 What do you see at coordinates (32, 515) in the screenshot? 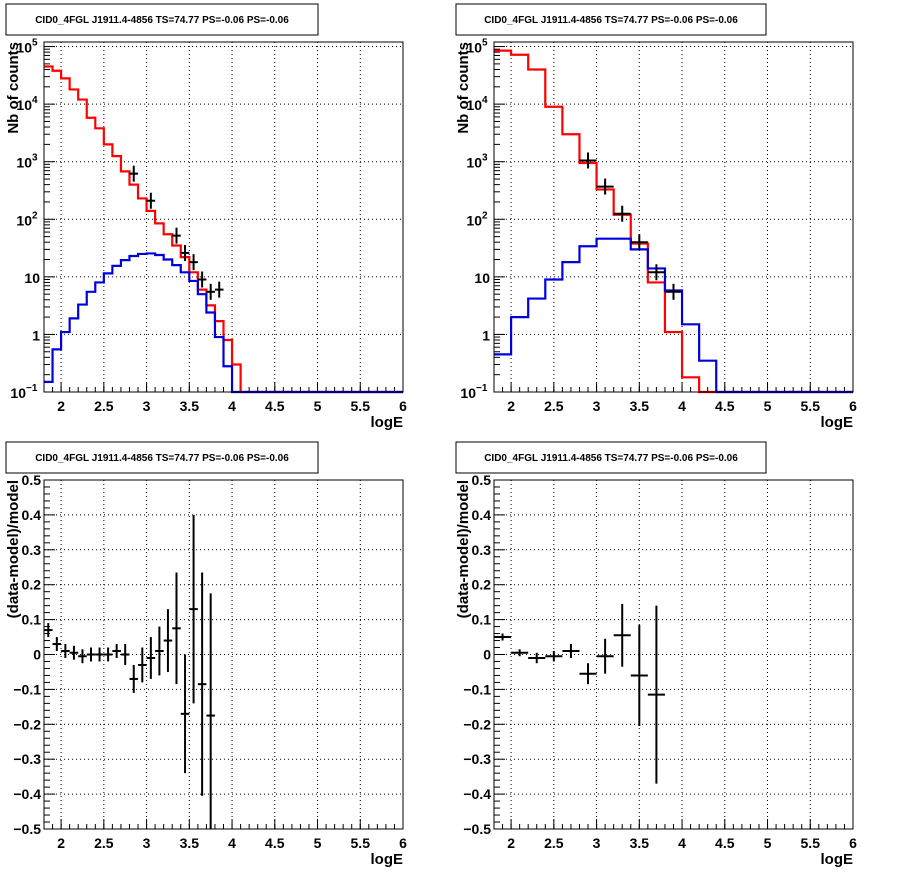
I see `y-tick-label: 0.4` at bounding box center [32, 515].